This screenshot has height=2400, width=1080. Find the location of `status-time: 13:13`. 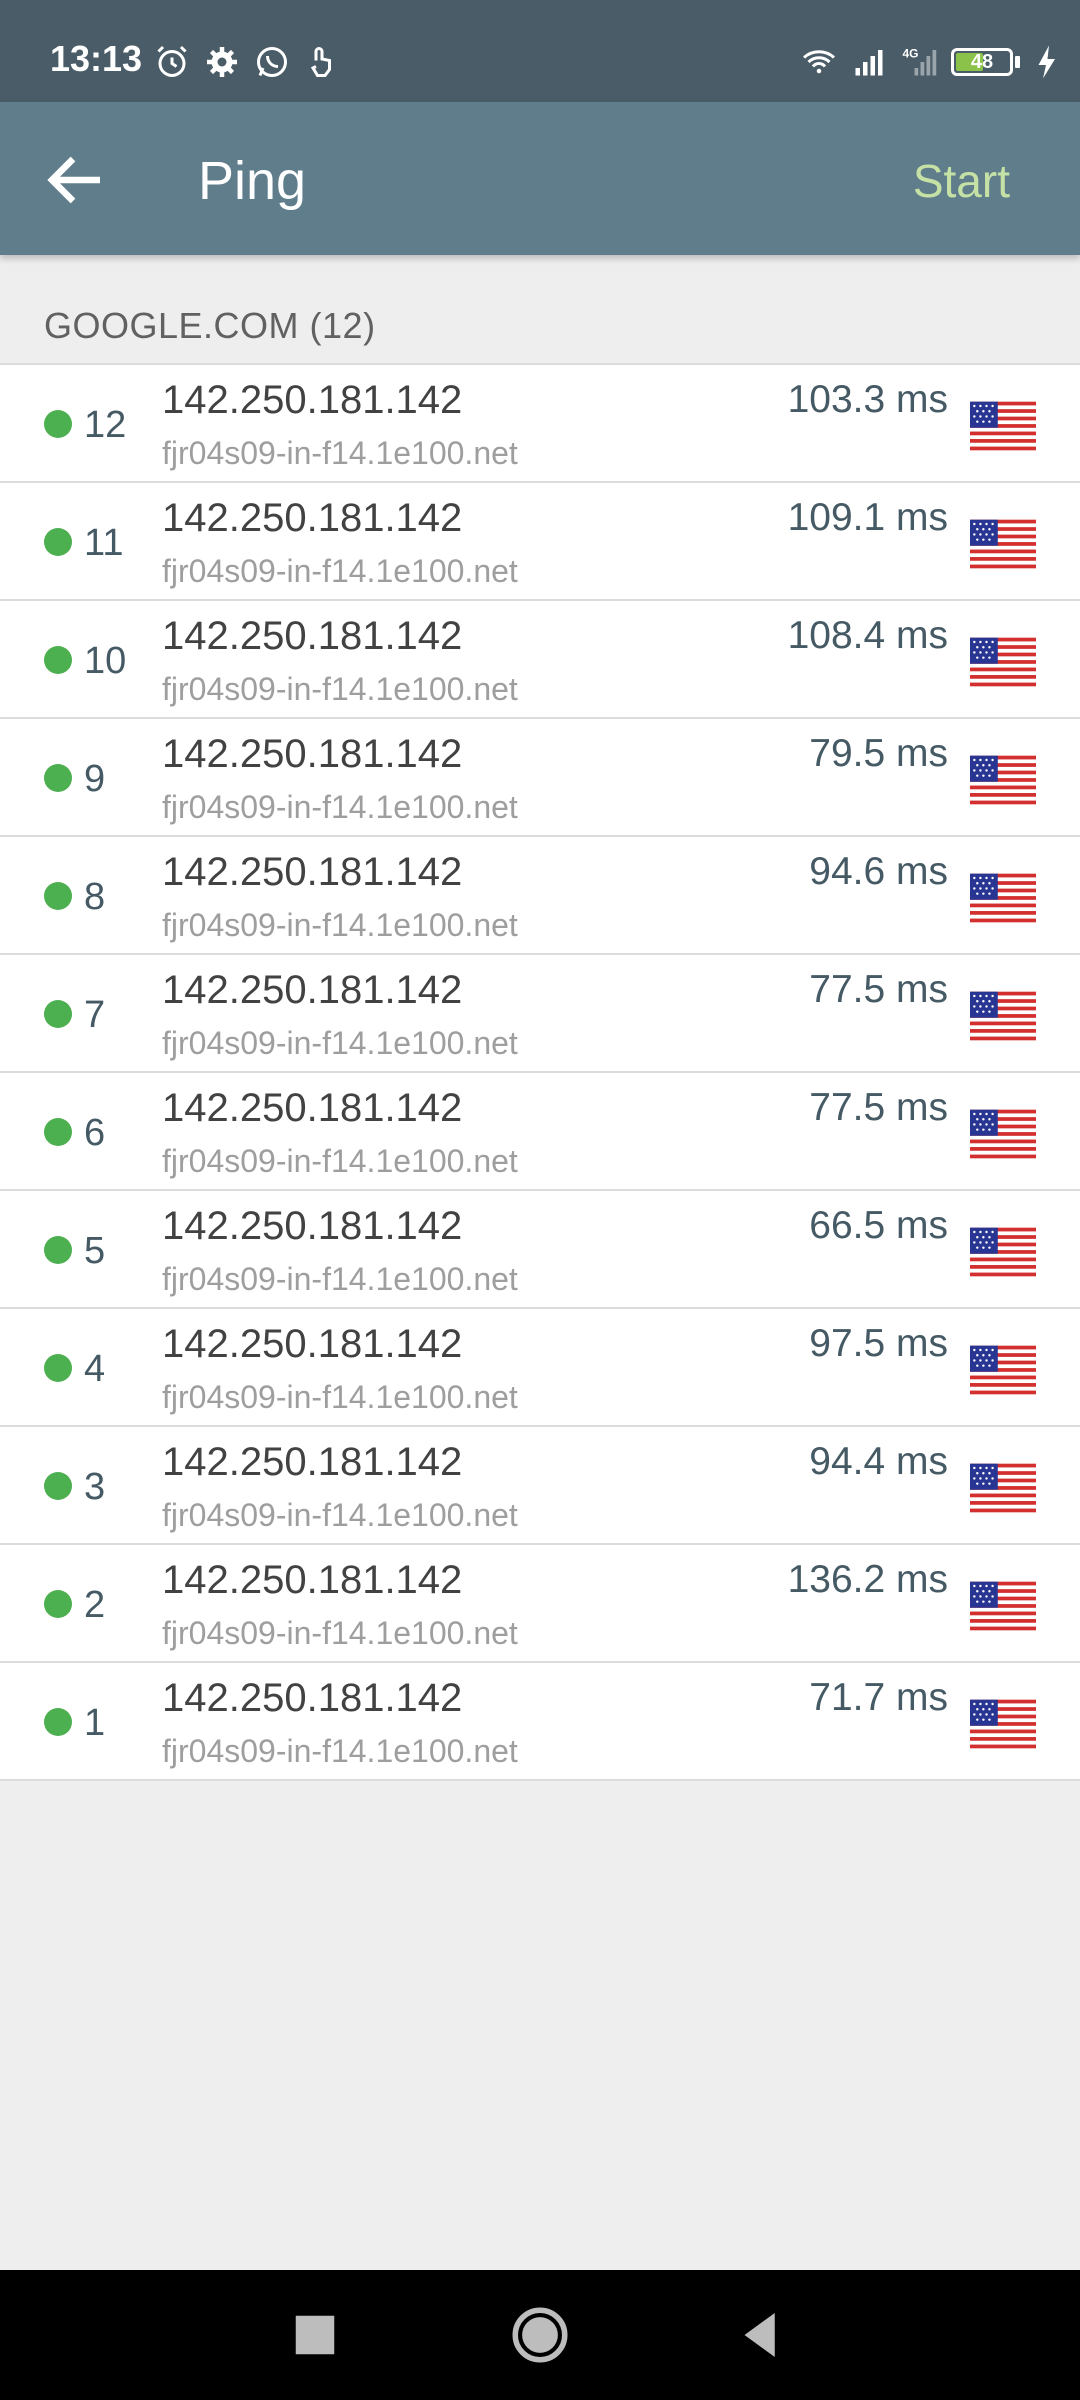

status-time: 13:13 is located at coordinates (96, 58).